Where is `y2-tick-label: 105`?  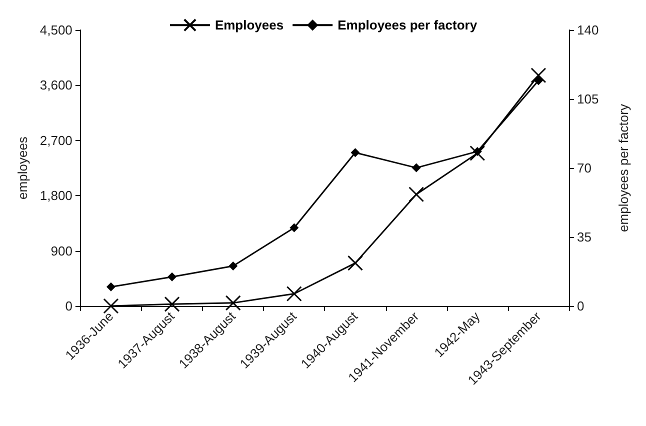 y2-tick-label: 105 is located at coordinates (588, 99).